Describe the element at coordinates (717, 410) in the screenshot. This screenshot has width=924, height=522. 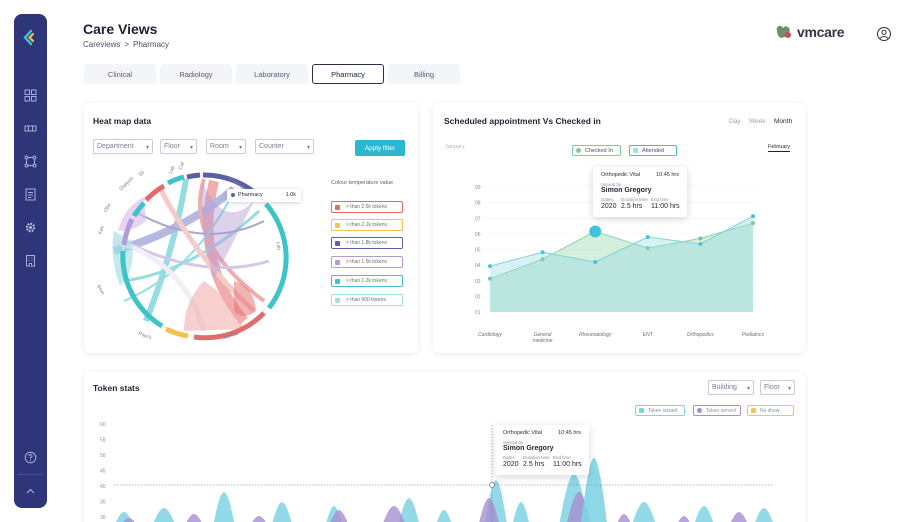
I see `legend-token-served: Token served` at that location.